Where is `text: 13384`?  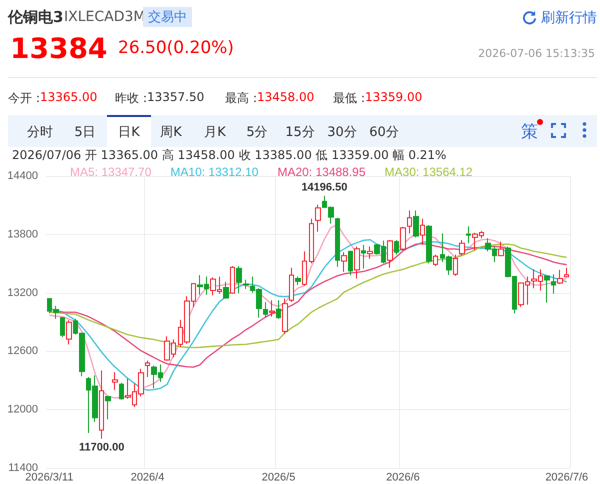
text: 13384 is located at coordinates (59, 48).